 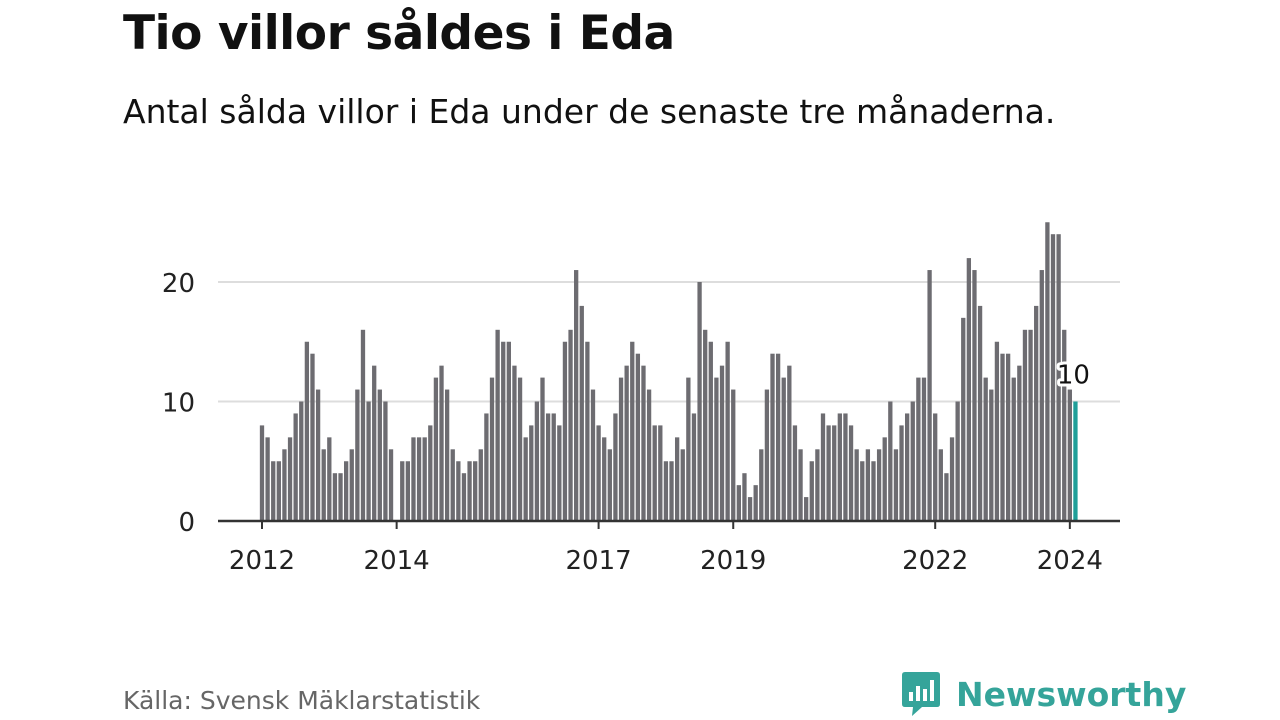 What do you see at coordinates (1073, 376) in the screenshot?
I see `data-labels: 10` at bounding box center [1073, 376].